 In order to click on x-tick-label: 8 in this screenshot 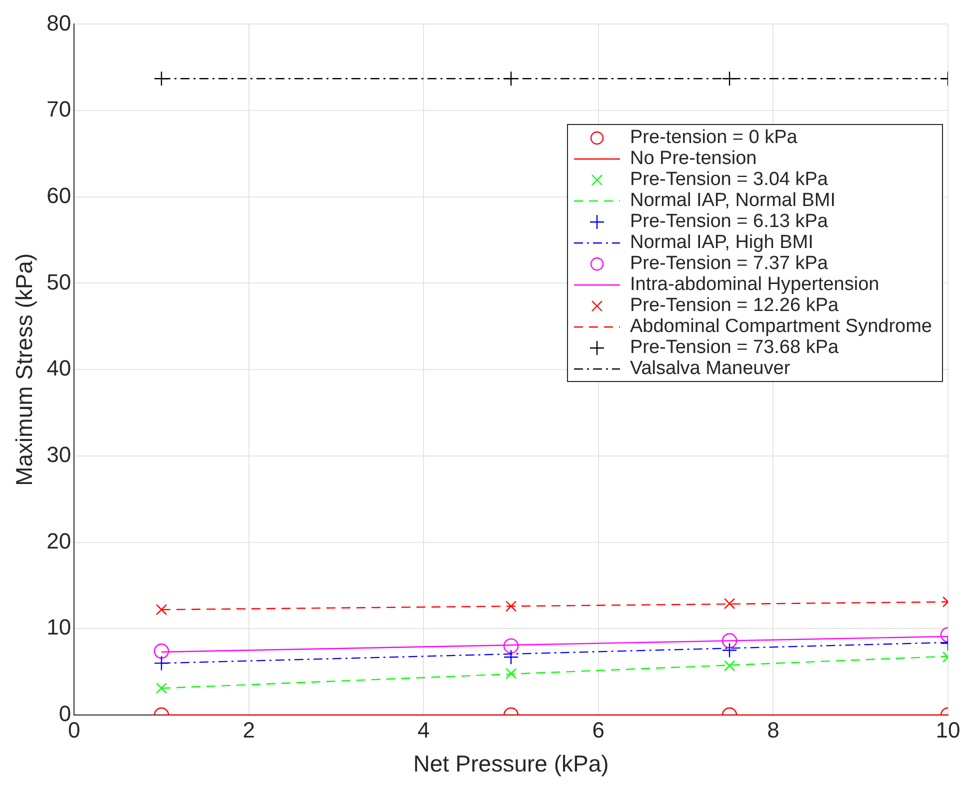, I will do `click(773, 729)`.